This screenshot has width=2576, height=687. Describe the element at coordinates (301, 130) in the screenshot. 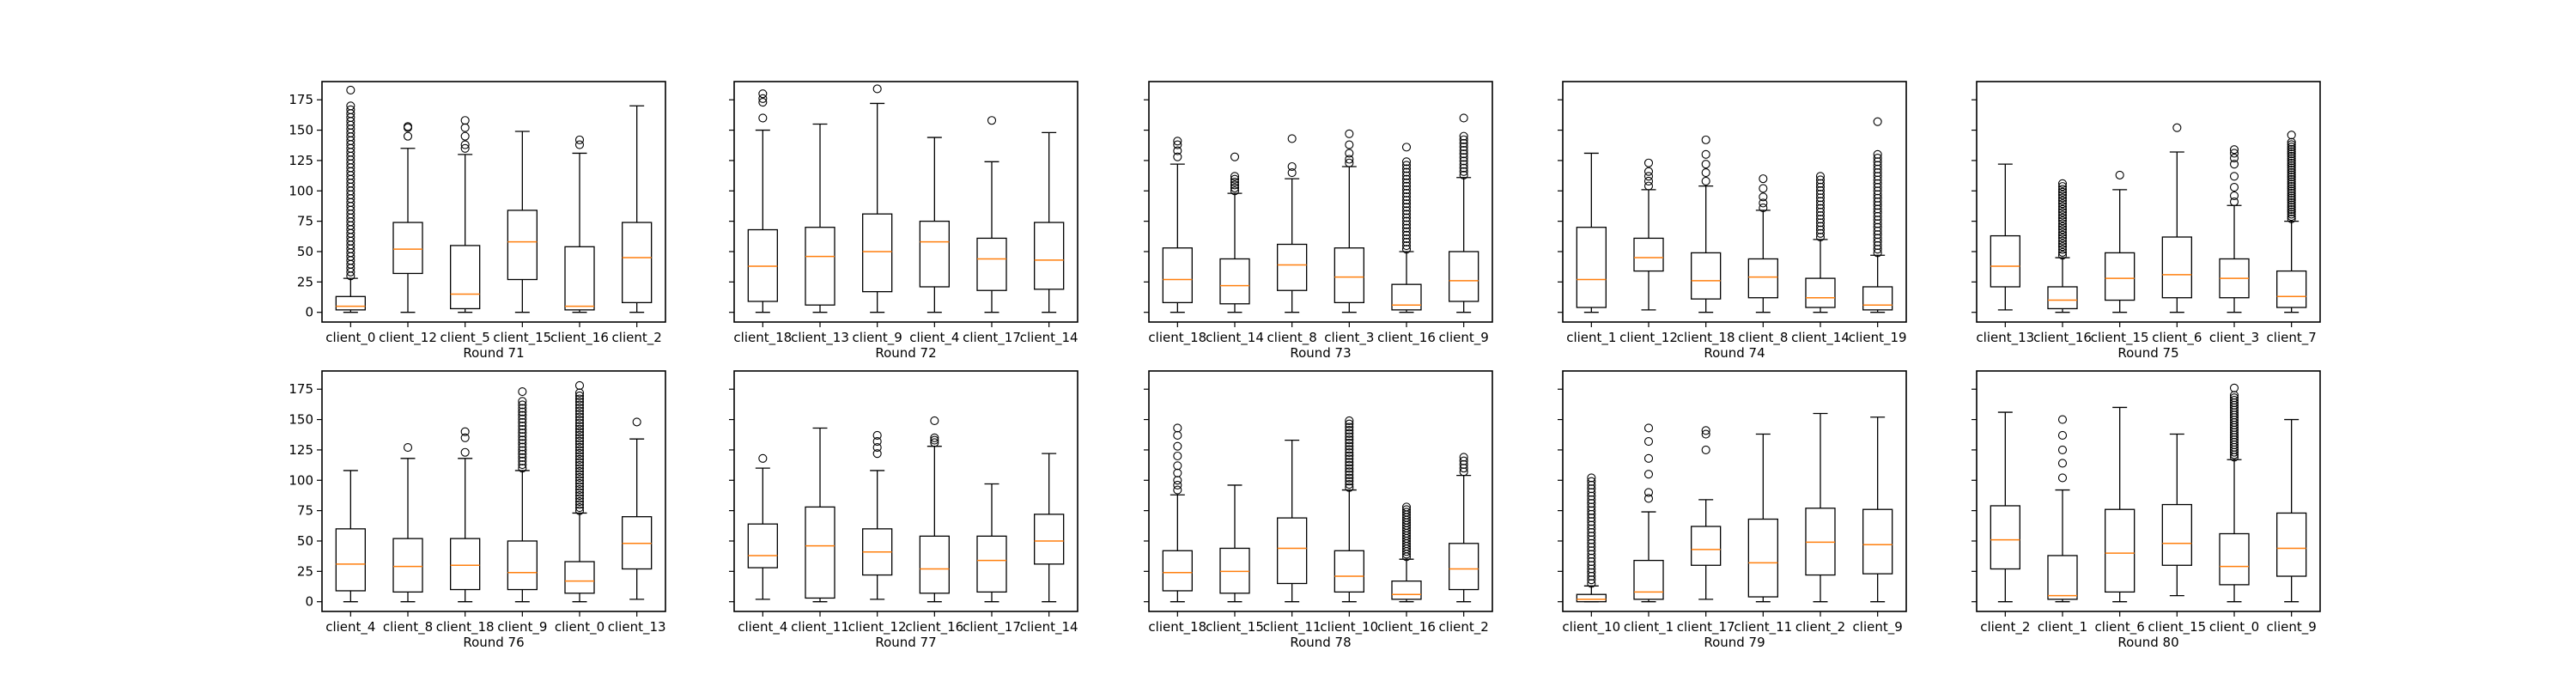

I see `y-tick-label: 150` at that location.